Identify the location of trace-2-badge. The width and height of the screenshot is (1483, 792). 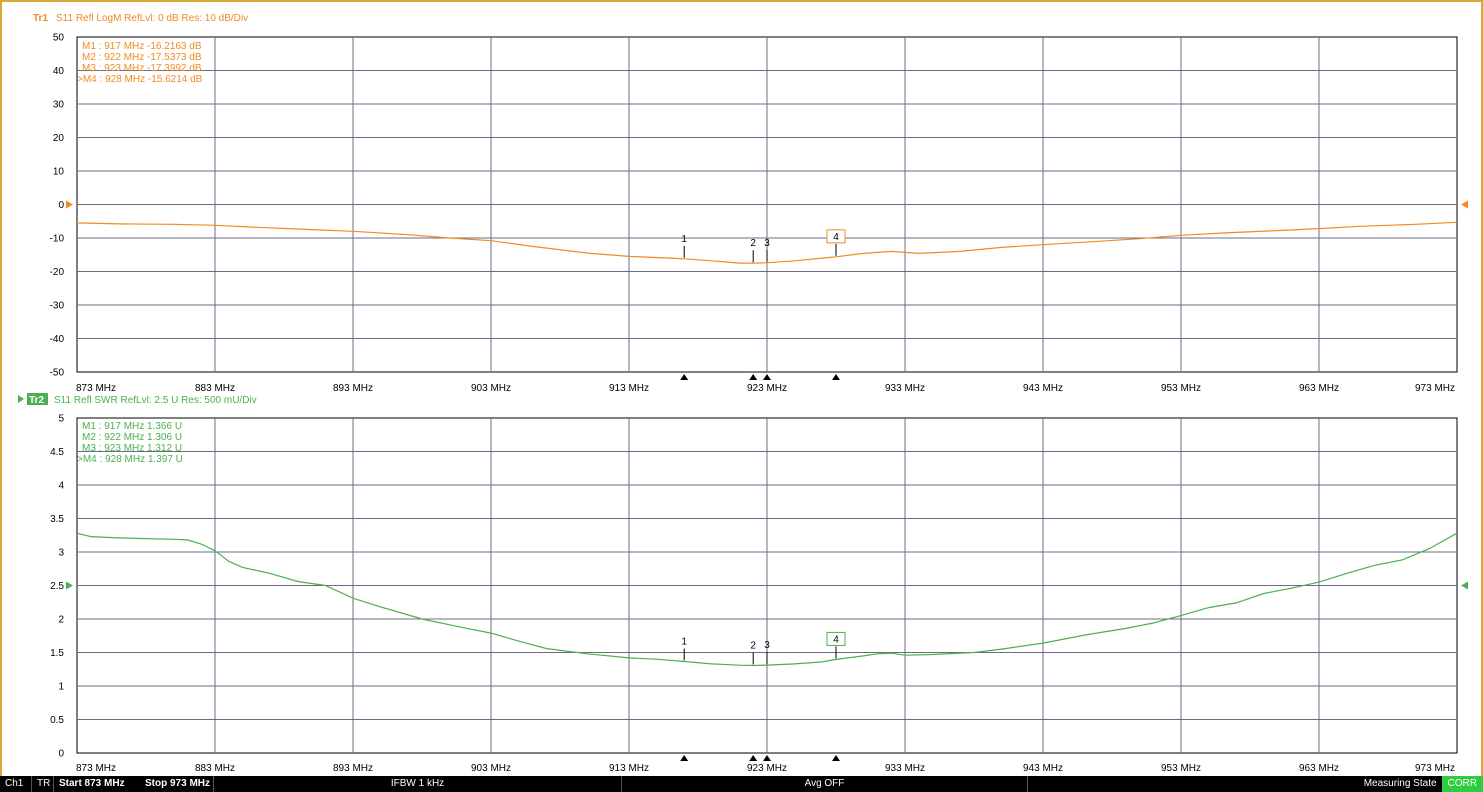
(37, 399).